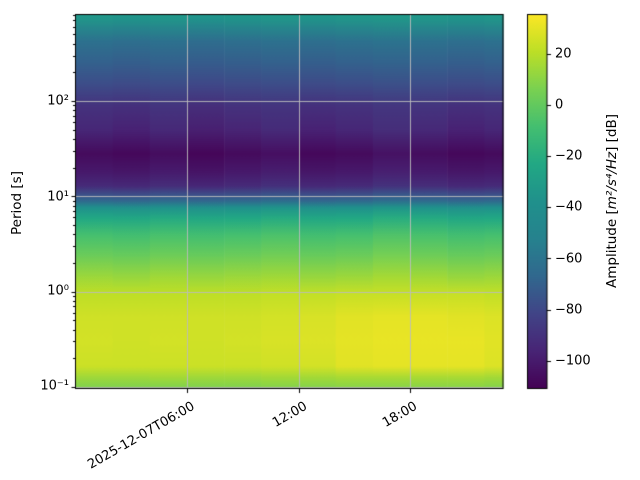 The height and width of the screenshot is (480, 640). I want to click on y-axis-label: Period [s], so click(17, 203).